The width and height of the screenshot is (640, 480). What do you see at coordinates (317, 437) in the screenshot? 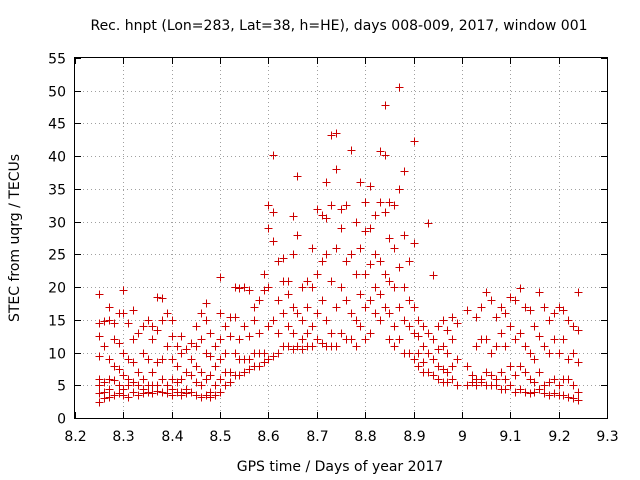
I see `x-tick-label: 8.7` at bounding box center [317, 437].